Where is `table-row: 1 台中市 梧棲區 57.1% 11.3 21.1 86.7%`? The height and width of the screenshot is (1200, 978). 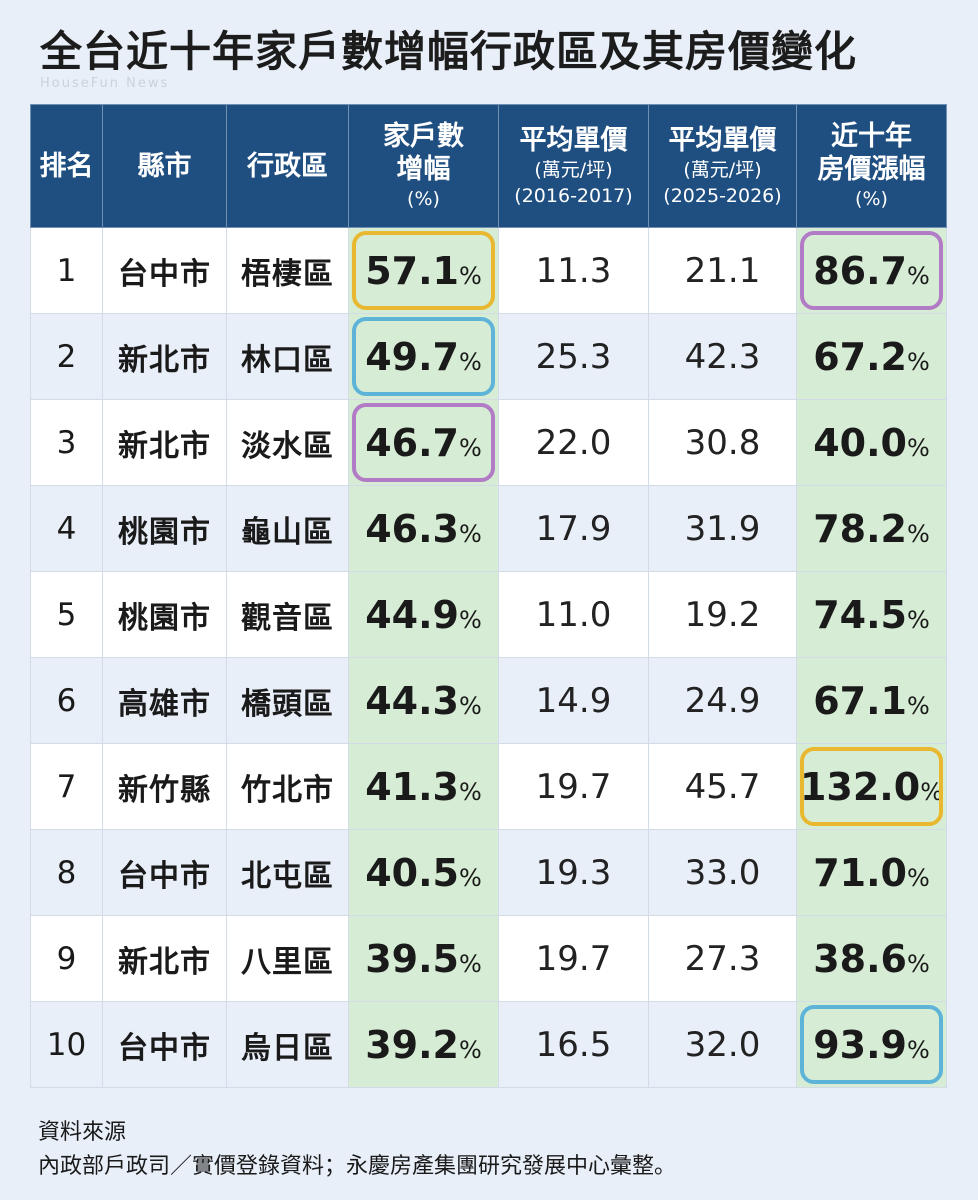 table-row: 1 台中市 梧棲區 57.1% 11.3 21.1 86.7% is located at coordinates (488, 270).